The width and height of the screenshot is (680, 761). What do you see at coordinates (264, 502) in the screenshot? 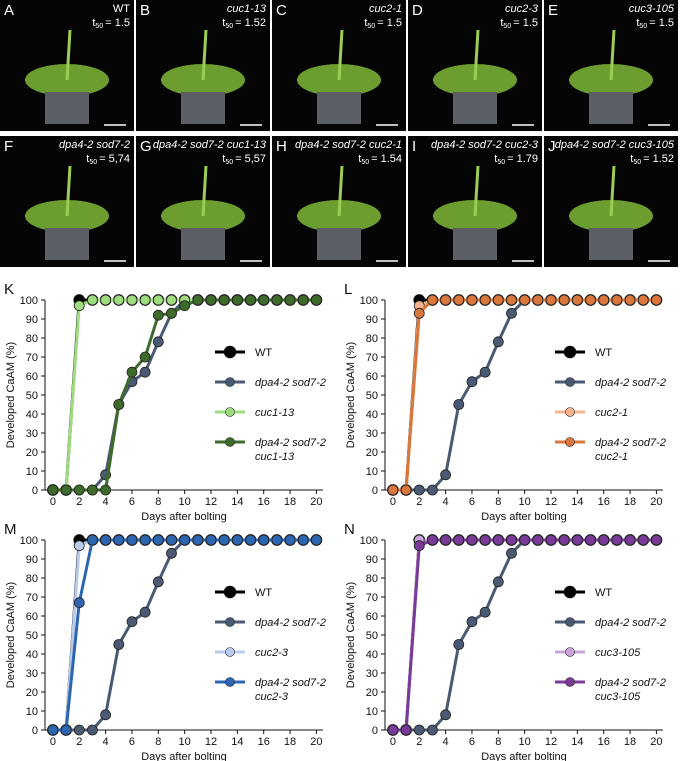
I see `x-tick-label: 16` at bounding box center [264, 502].